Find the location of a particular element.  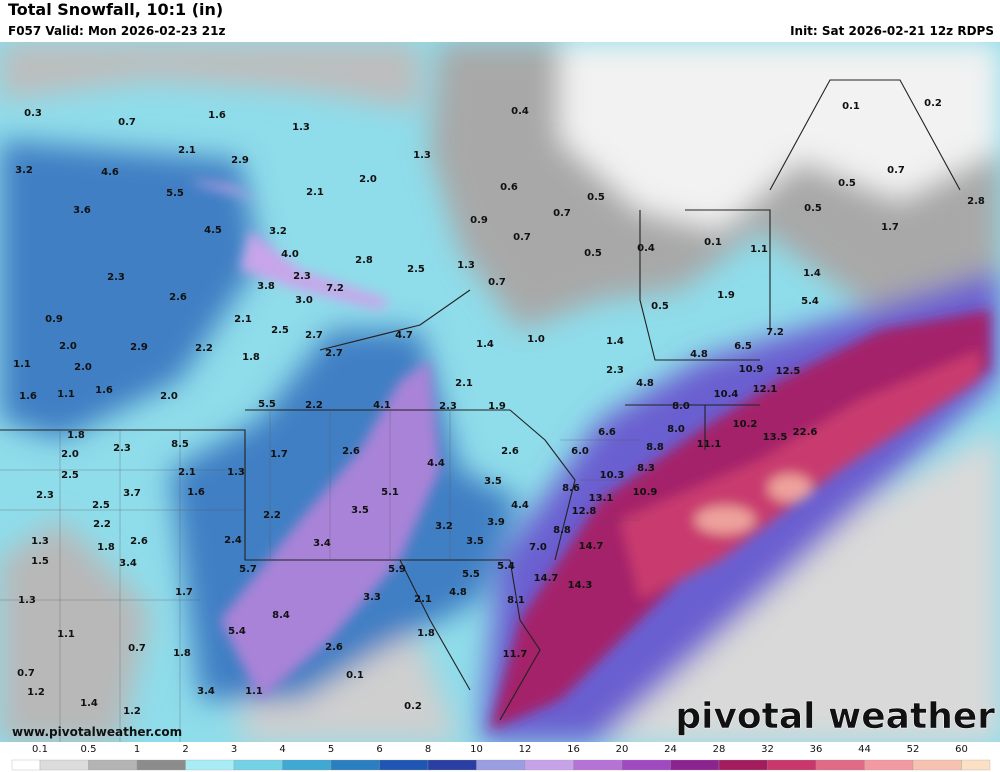

snow-amount-label: 5.9 is located at coordinates (397, 569).